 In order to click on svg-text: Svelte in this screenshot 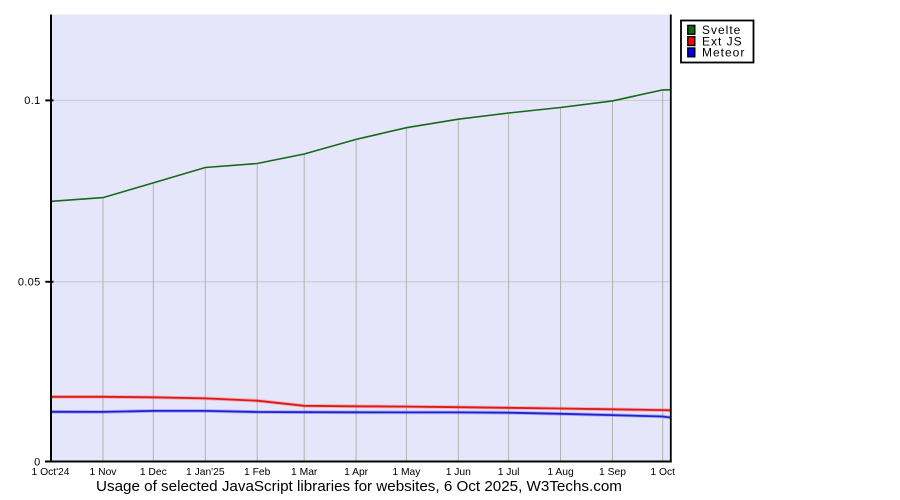, I will do `click(721, 30)`.